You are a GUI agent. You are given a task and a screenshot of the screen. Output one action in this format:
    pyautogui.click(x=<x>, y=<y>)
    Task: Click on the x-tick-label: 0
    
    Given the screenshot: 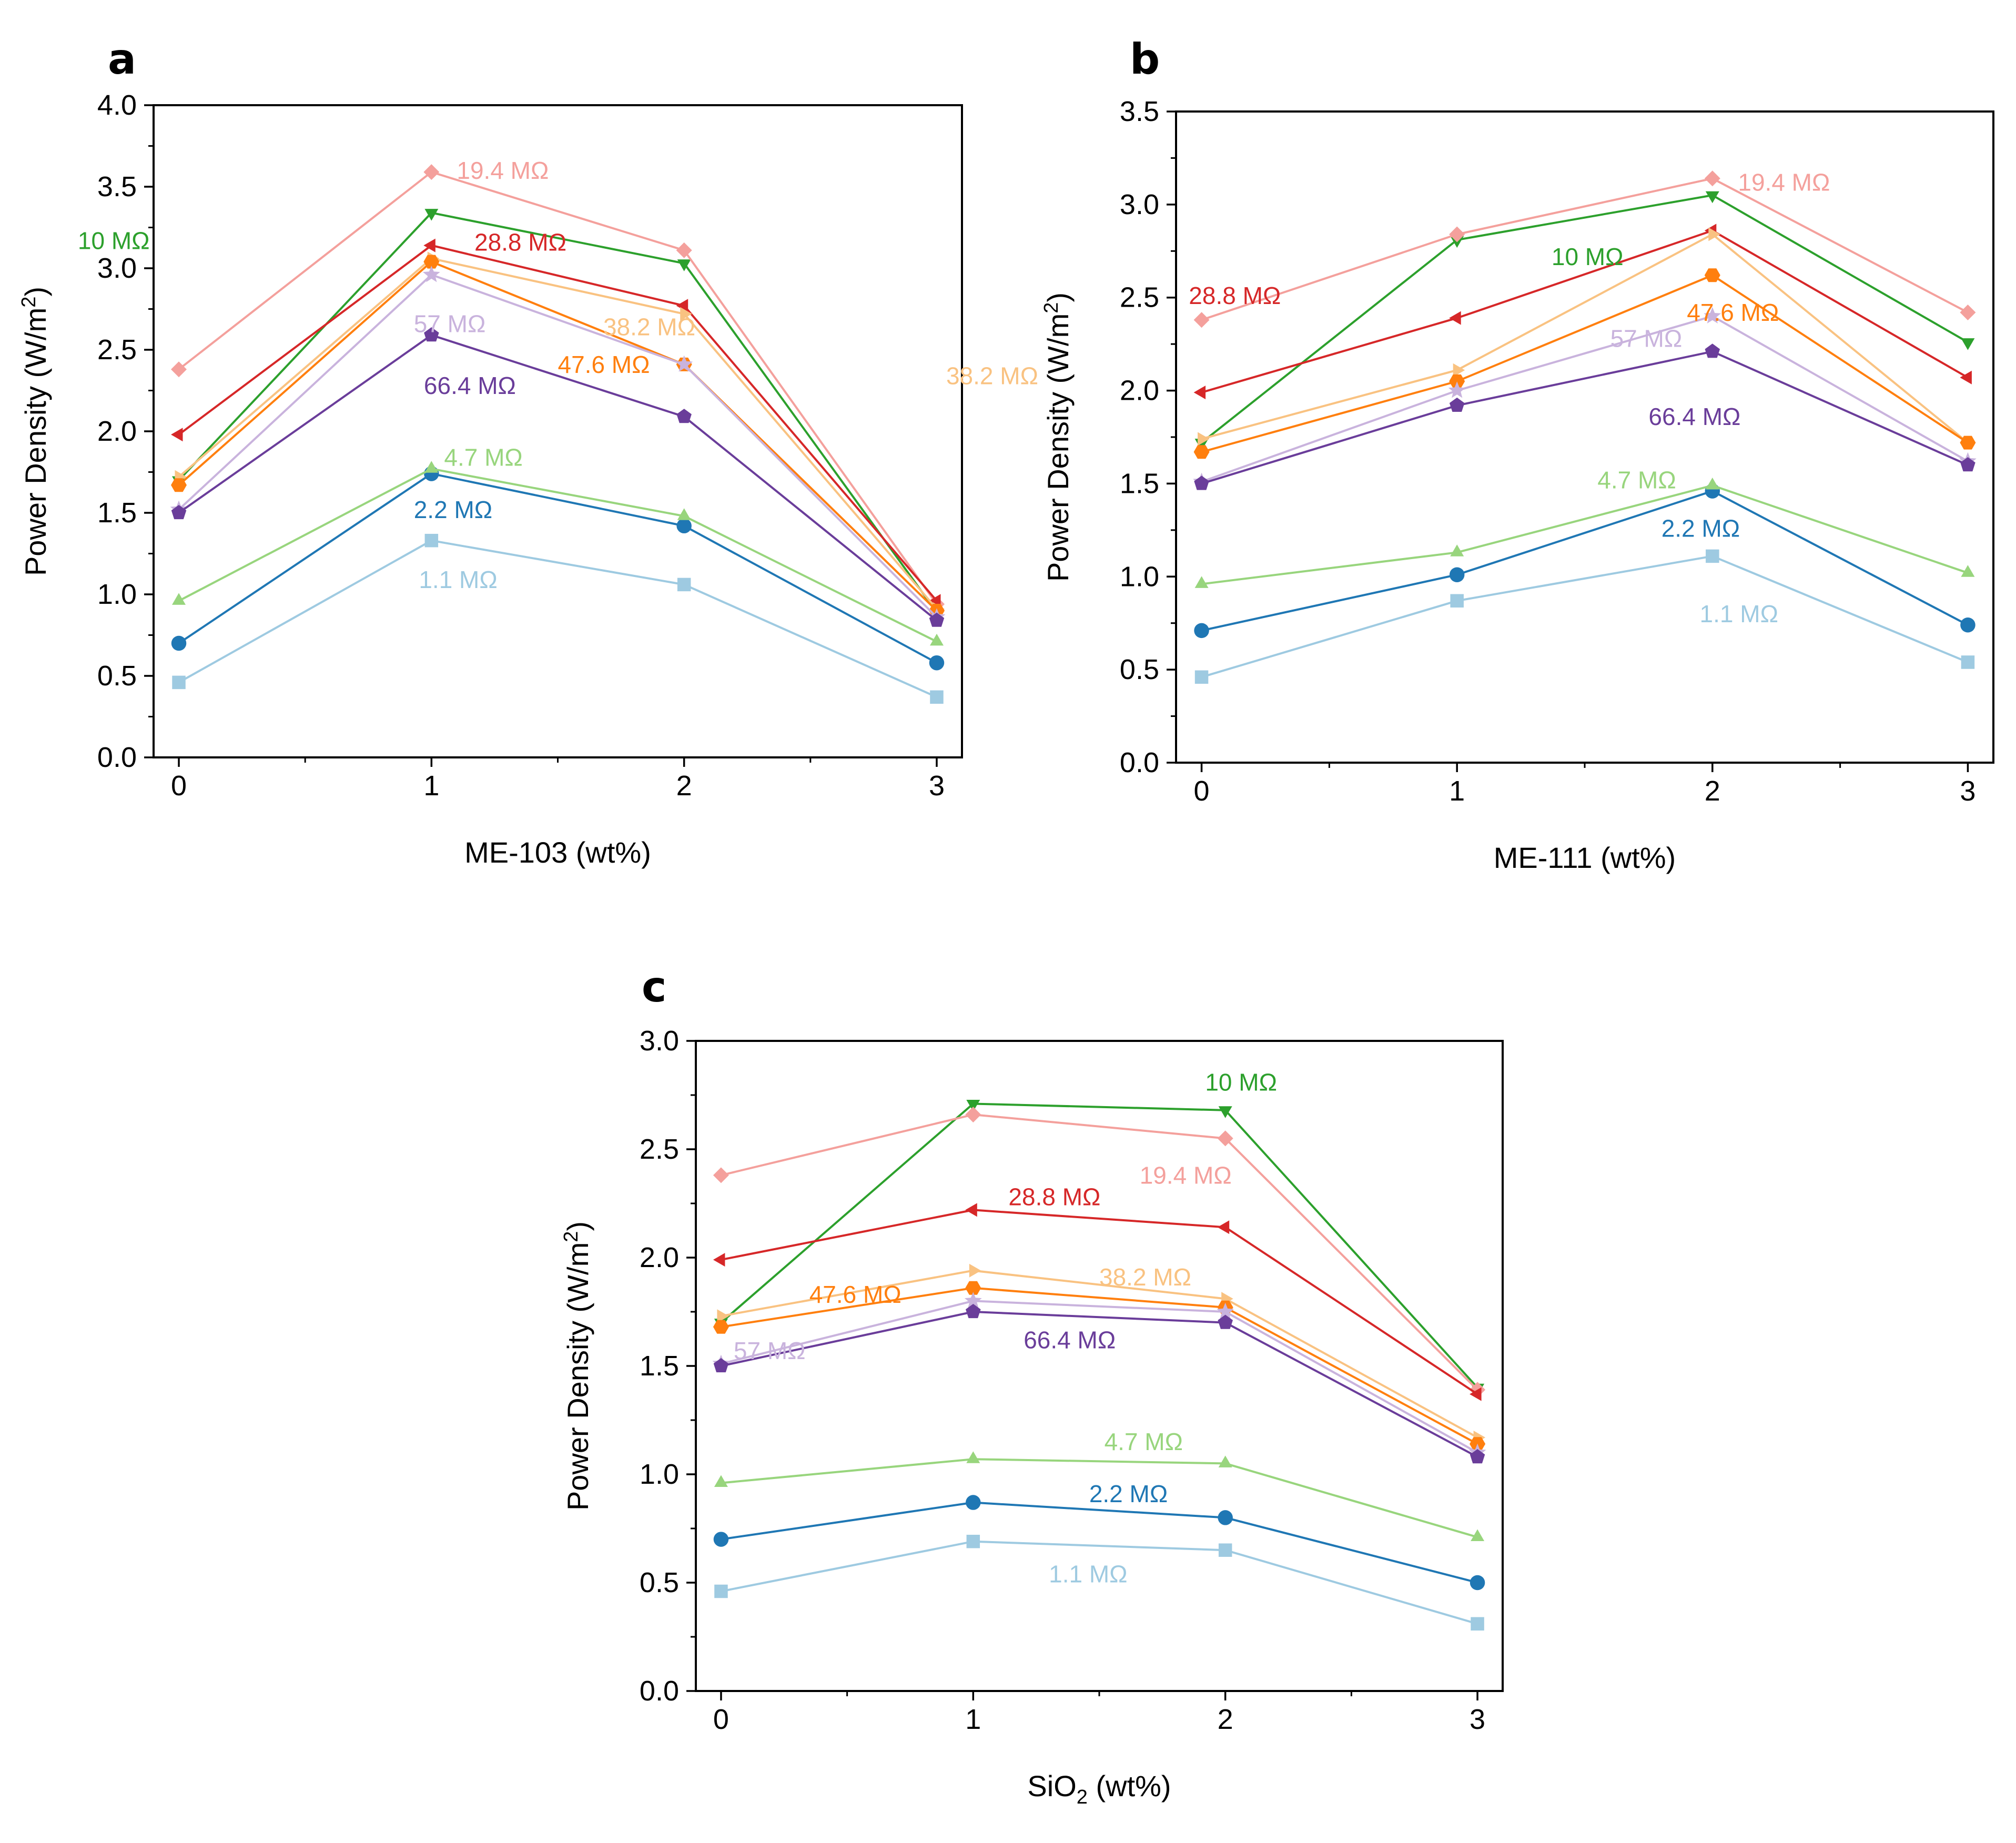 What is the action you would take?
    pyautogui.click(x=721, y=1719)
    